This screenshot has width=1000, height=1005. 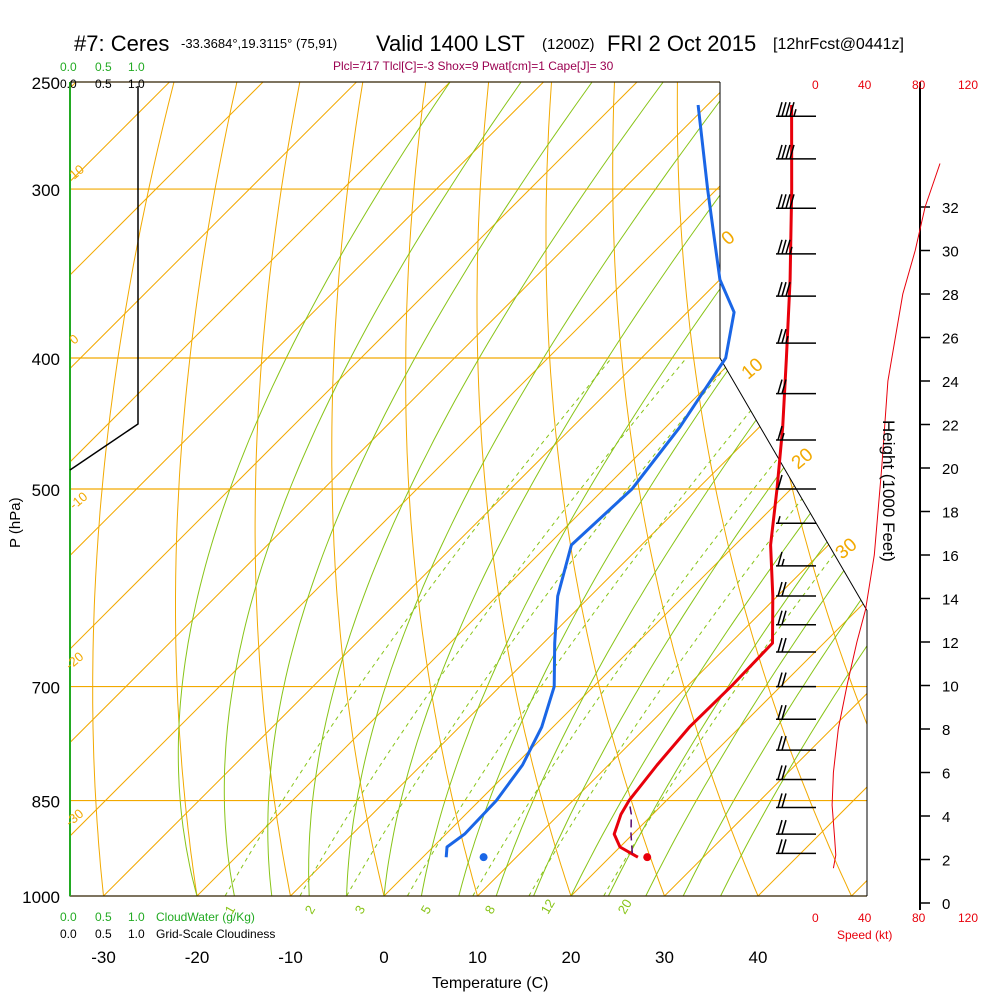 I want to click on pressure-tick-label: 500, so click(x=46, y=490).